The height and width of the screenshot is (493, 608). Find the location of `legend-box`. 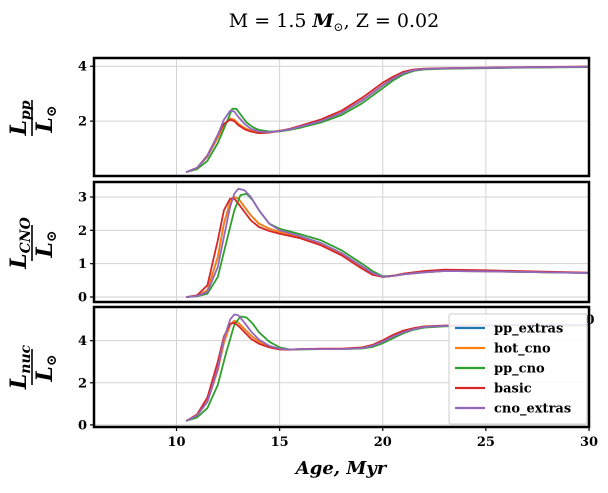

legend-box is located at coordinates (518, 369).